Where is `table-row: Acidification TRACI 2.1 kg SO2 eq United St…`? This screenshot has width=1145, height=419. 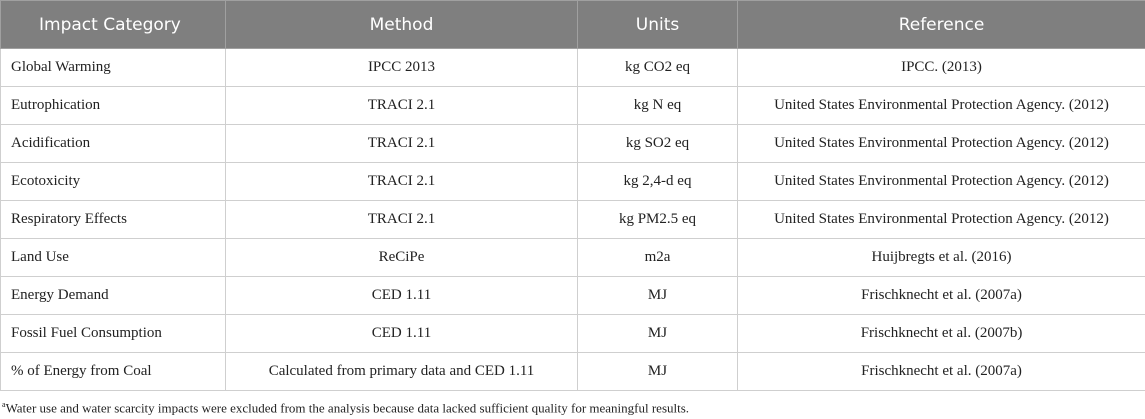 table-row: Acidification TRACI 2.1 kg SO2 eq United St… is located at coordinates (572, 143).